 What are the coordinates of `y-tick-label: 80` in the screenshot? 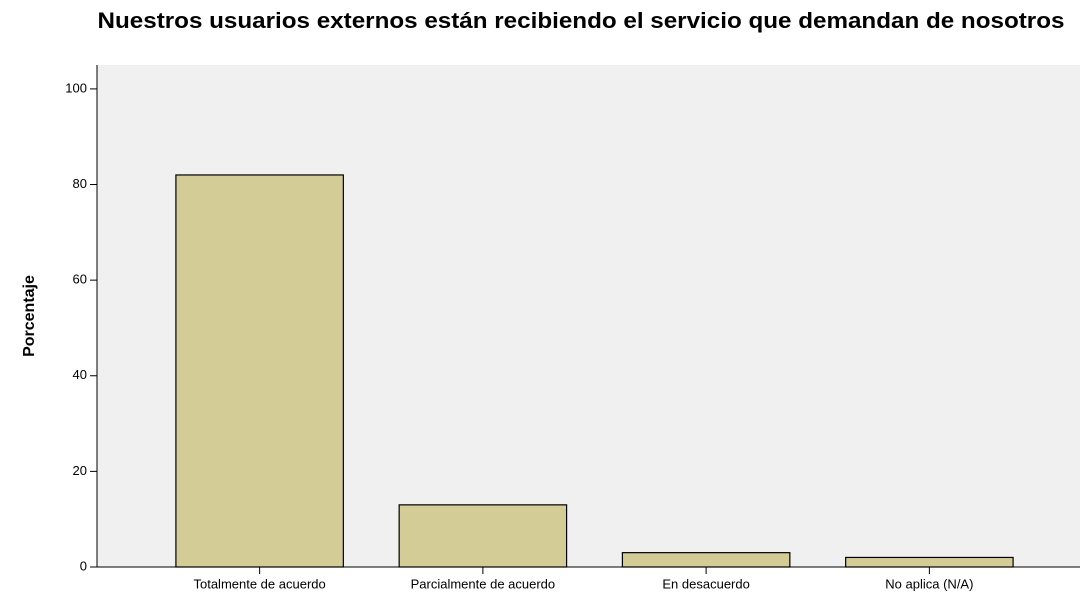 It's located at (80, 183).